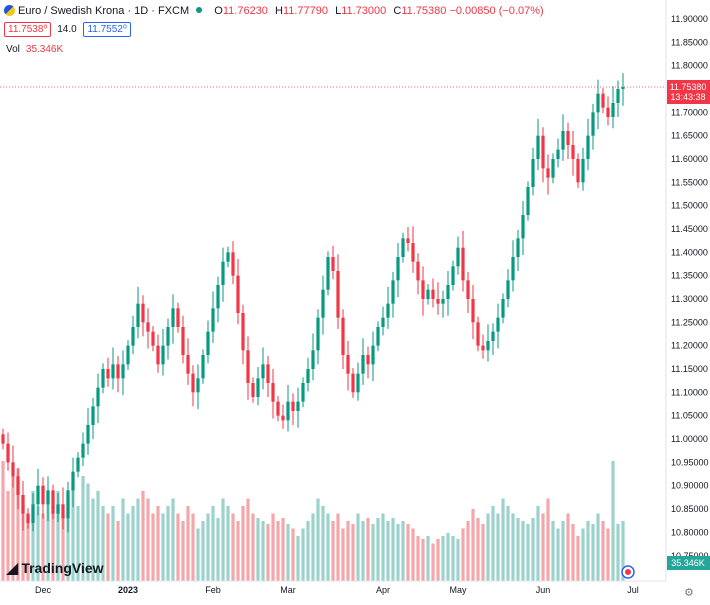 This screenshot has width=710, height=605. What do you see at coordinates (28, 29) in the screenshot?
I see `sell-button: 11.7538⁰` at bounding box center [28, 29].